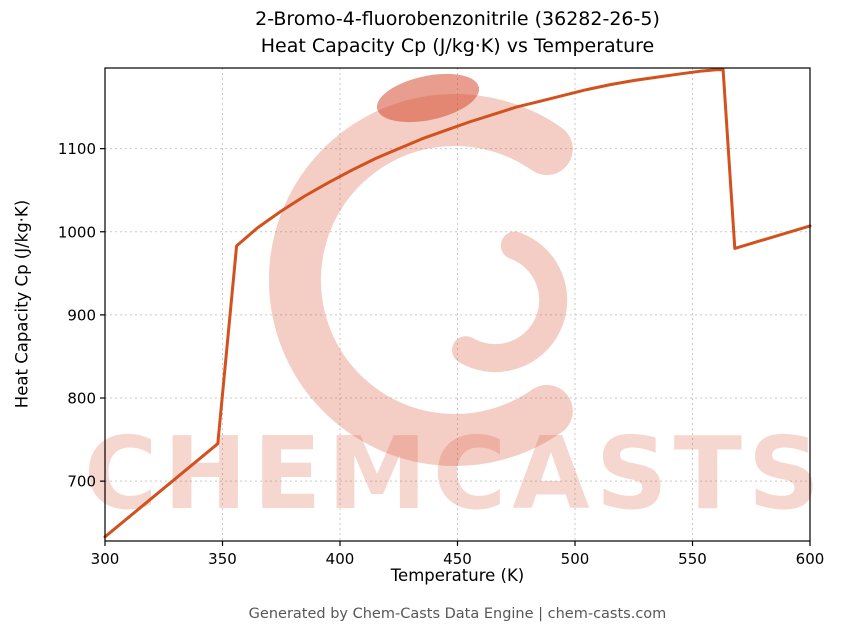 This screenshot has width=843, height=644. What do you see at coordinates (22, 304) in the screenshot?
I see `y-axis-label: Heat Capacity Cp (J/kg·K)` at bounding box center [22, 304].